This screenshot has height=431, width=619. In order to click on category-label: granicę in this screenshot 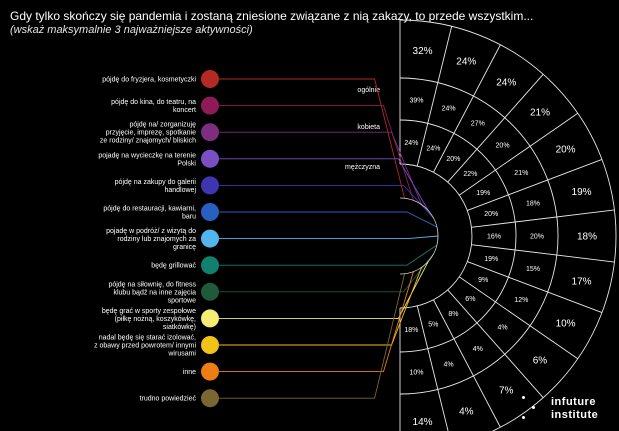, I will do `click(184, 247)`.